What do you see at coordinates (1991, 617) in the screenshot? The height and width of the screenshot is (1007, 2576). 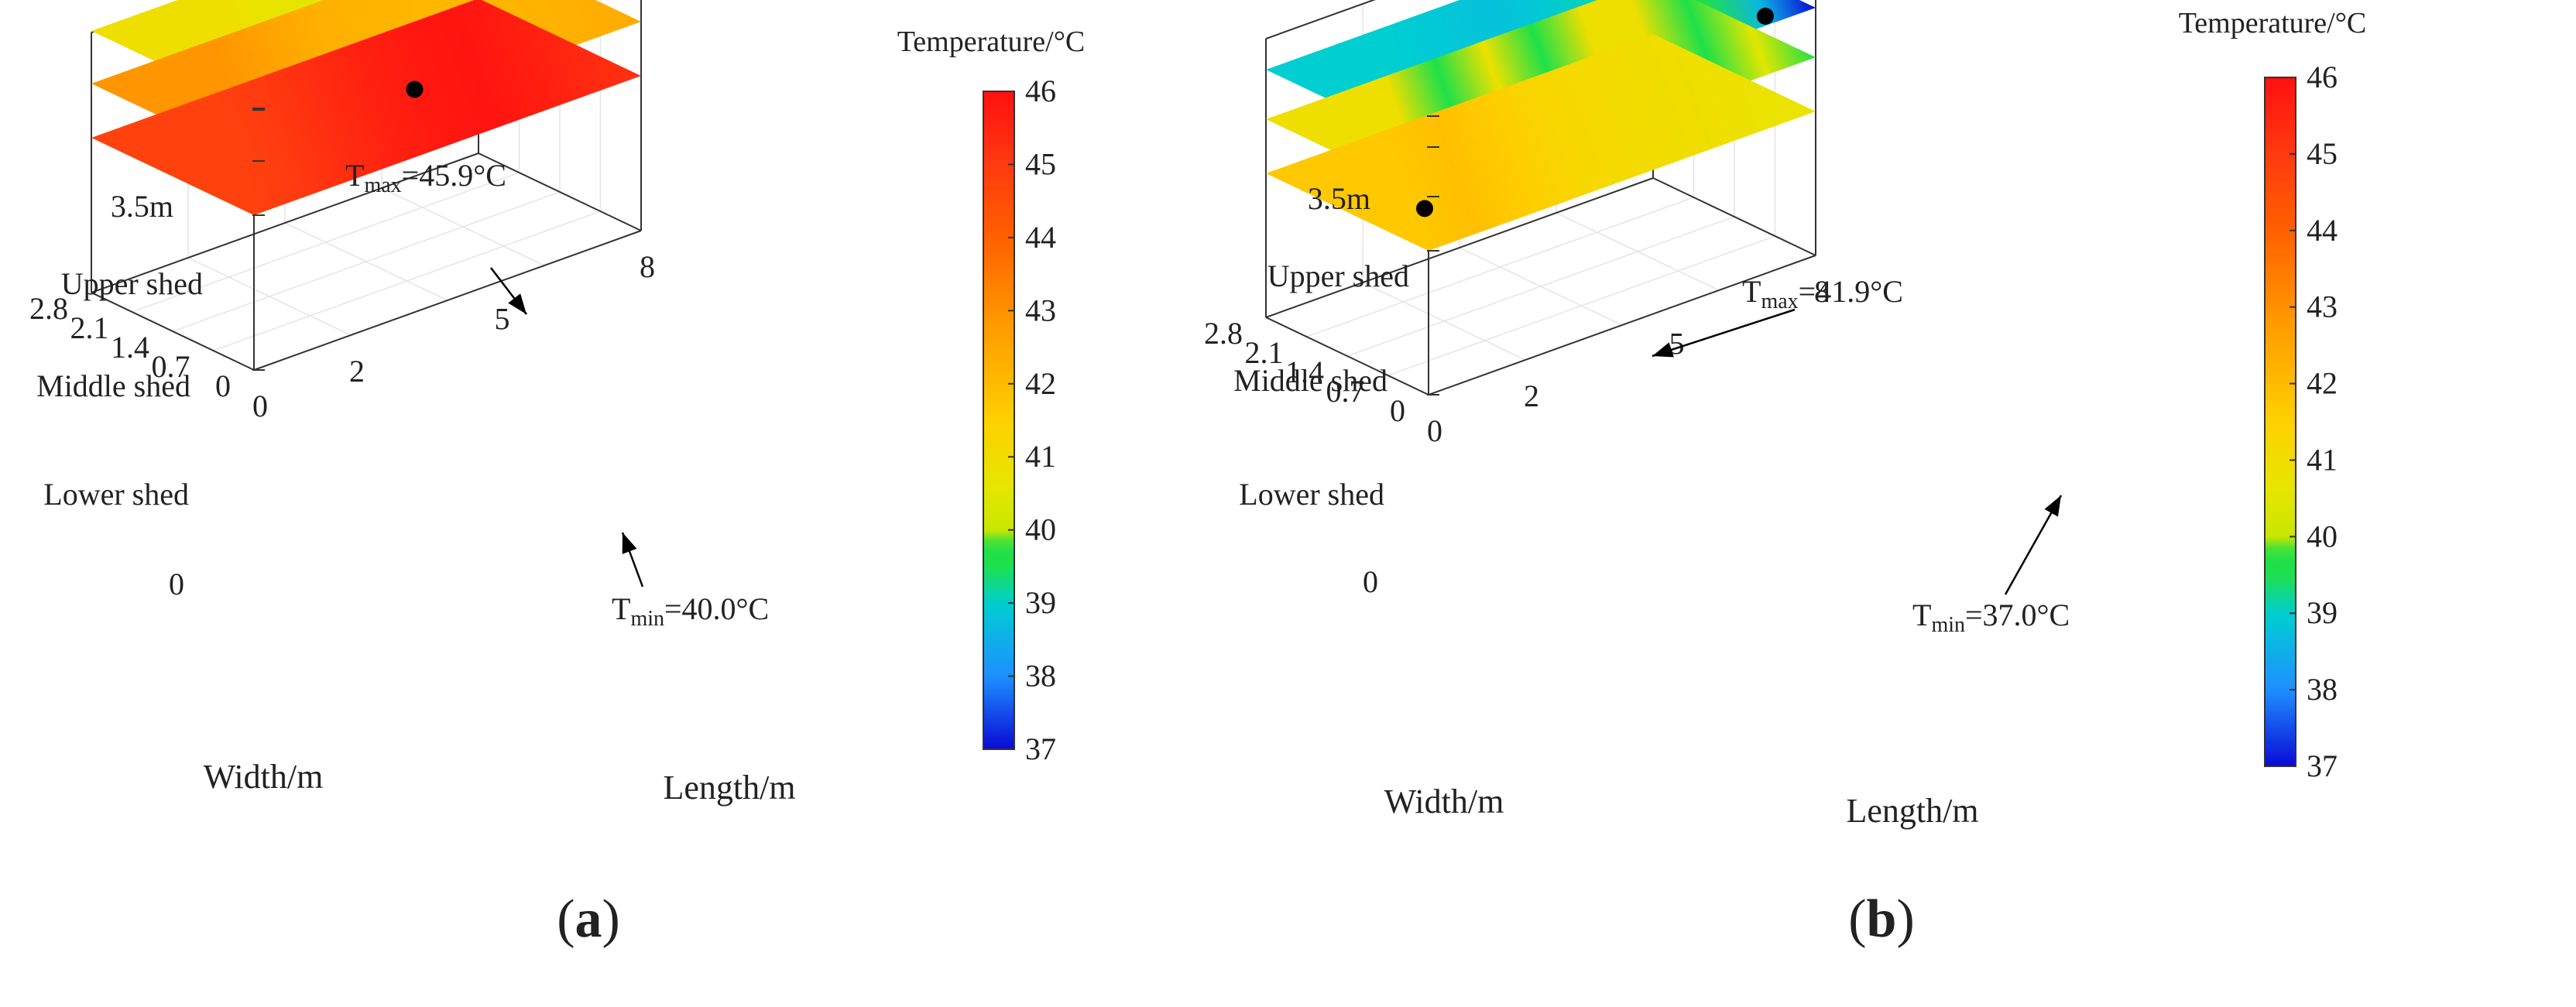 I see `annotation-label: Tmin=37.0°C` at bounding box center [1991, 617].